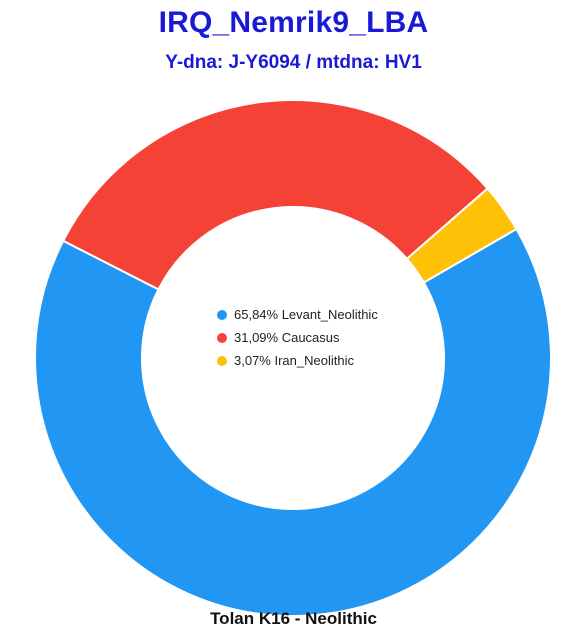 This screenshot has height=641, width=587. Describe the element at coordinates (293, 62) in the screenshot. I see `chart-subtitle: Y-dna: J-Y6094 / mtdna: HV1` at that location.